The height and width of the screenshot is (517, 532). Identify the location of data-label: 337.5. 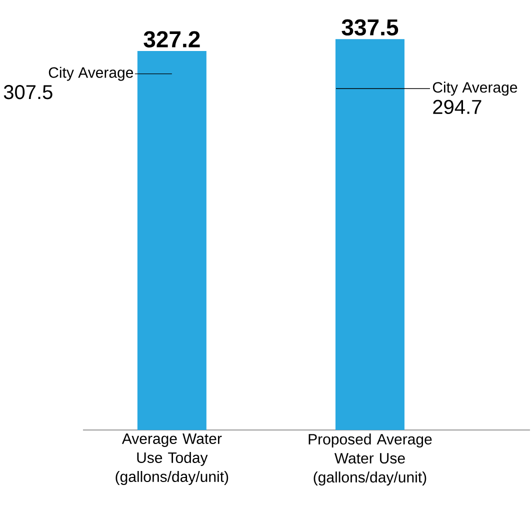
(370, 27).